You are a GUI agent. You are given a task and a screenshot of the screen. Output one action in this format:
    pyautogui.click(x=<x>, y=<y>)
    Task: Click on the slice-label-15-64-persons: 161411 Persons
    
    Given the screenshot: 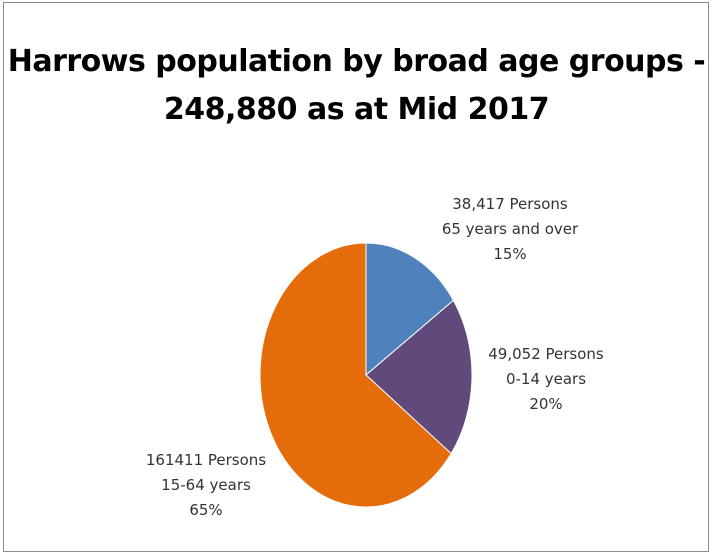 What is the action you would take?
    pyautogui.click(x=206, y=460)
    